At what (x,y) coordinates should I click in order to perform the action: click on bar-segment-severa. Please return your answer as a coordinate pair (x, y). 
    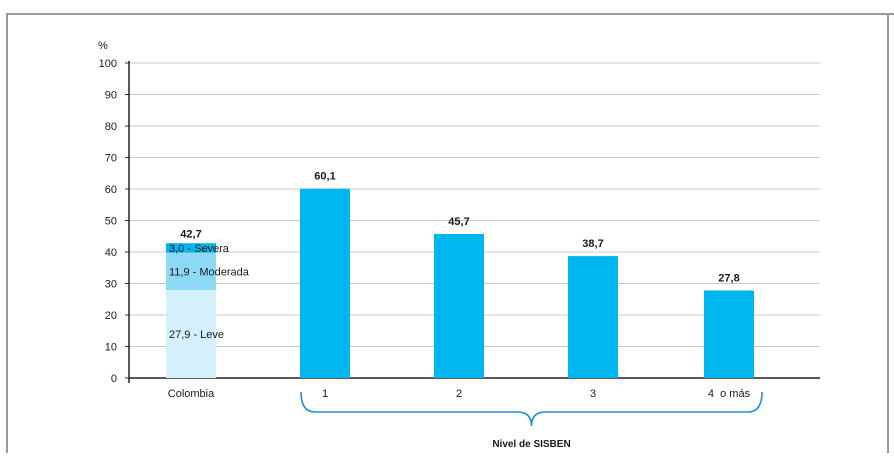
    Looking at the image, I should click on (191, 248).